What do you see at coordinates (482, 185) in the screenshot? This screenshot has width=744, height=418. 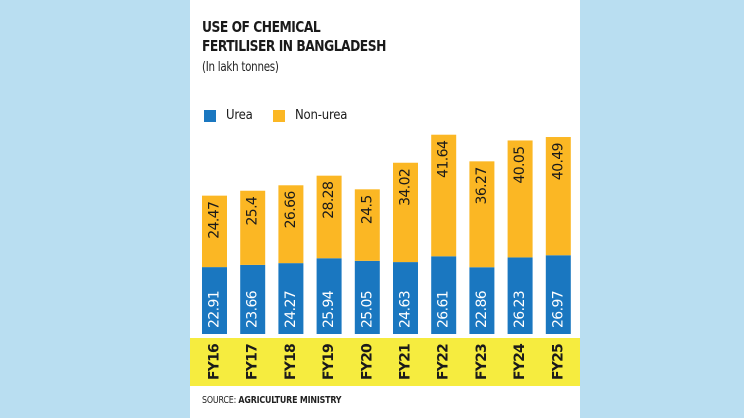 I see `label-nonurea-fy23: 36.27` at bounding box center [482, 185].